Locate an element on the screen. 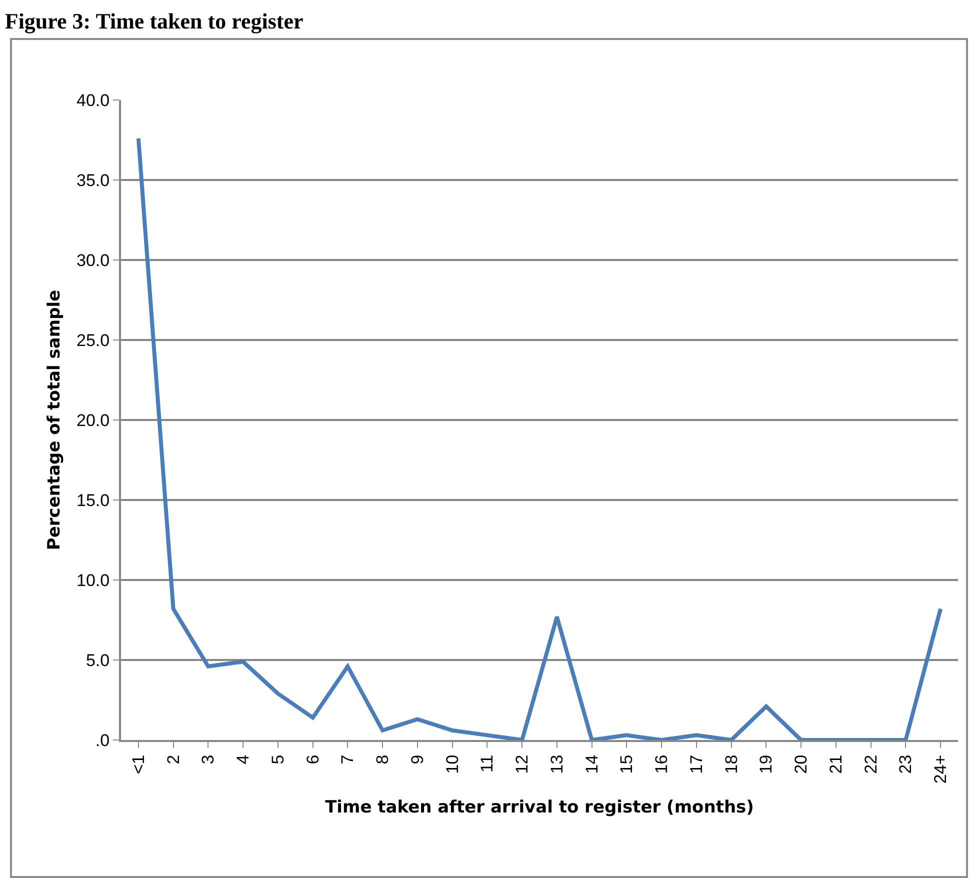 The height and width of the screenshot is (878, 976). x-tick-label: 4 is located at coordinates (243, 759).